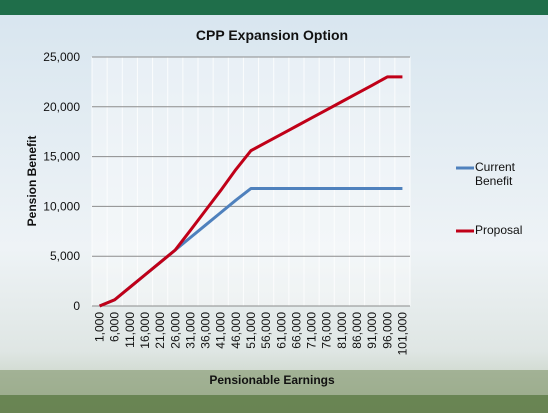 Image resolution: width=548 pixels, height=413 pixels. I want to click on x-tick-label: 1,000, so click(100, 327).